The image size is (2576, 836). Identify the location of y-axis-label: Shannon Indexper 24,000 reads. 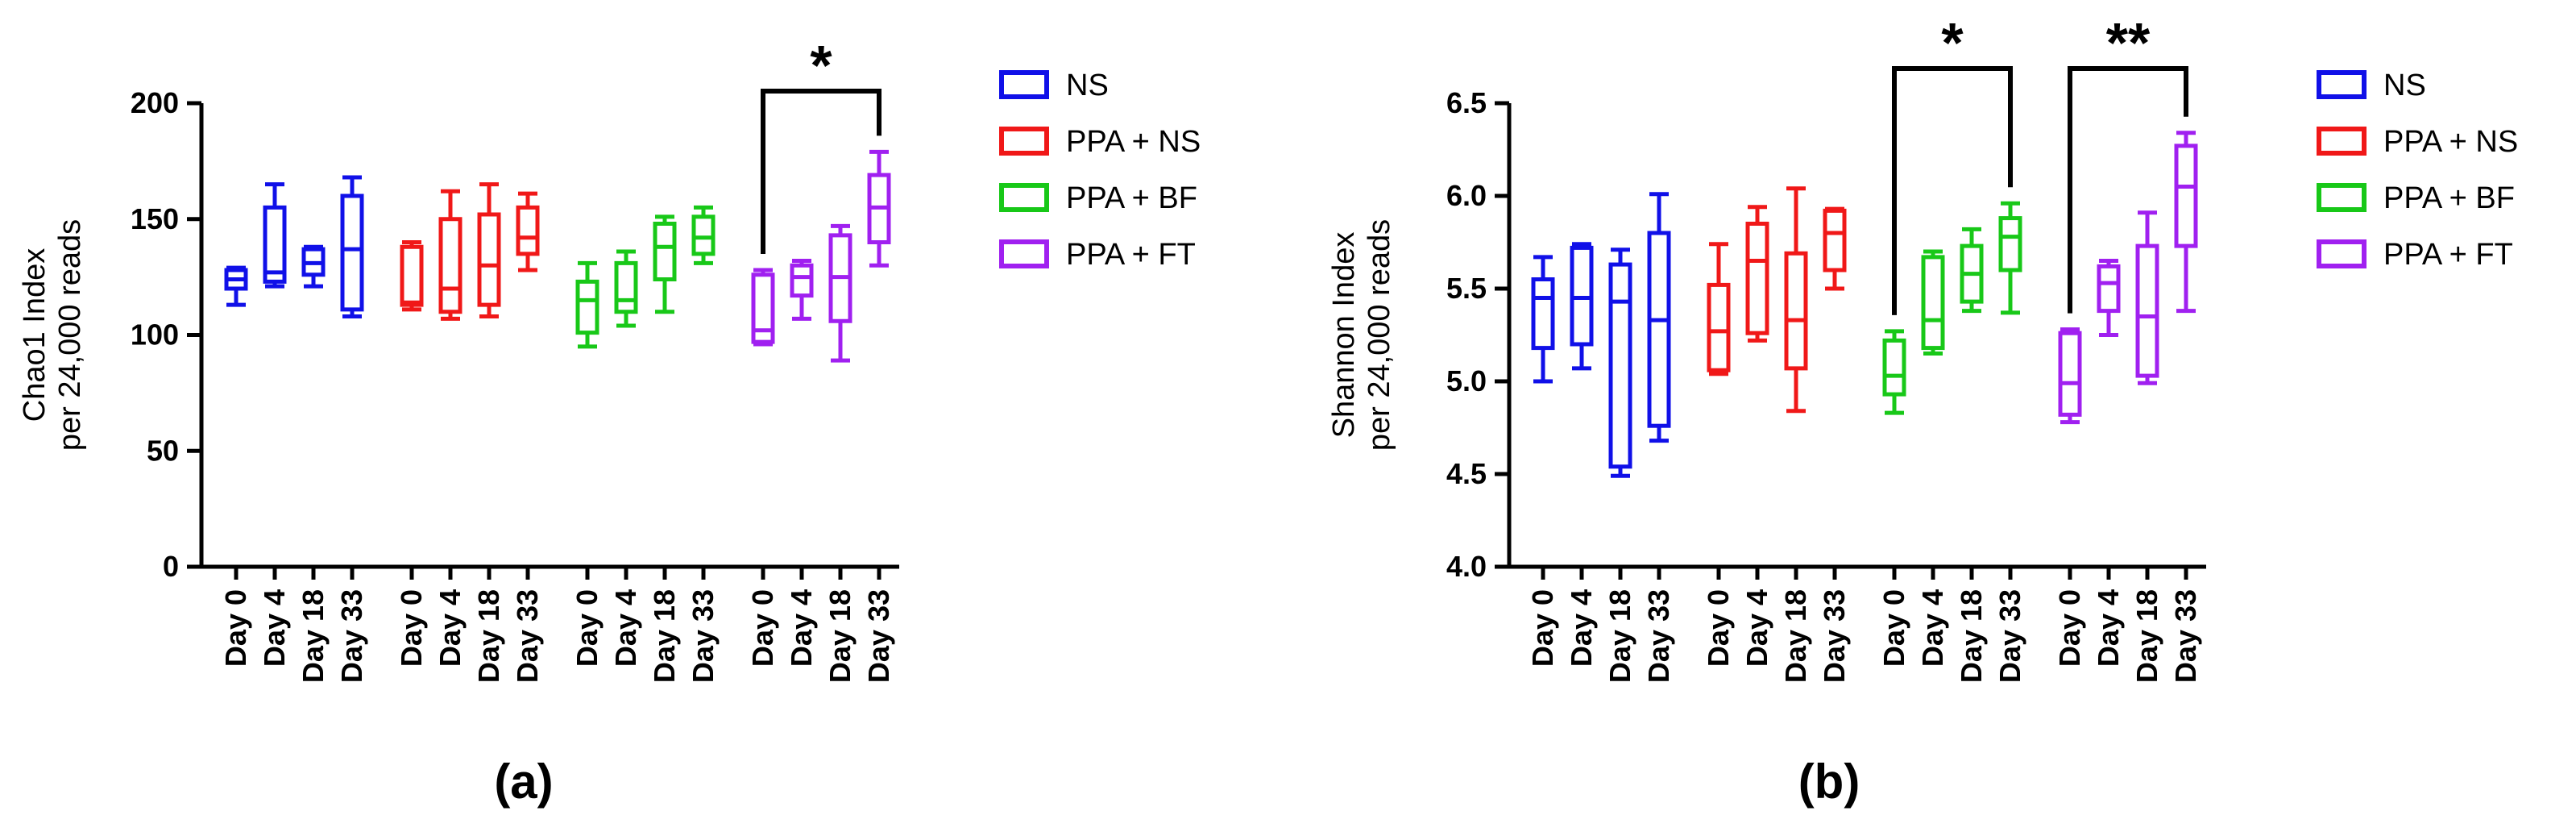
(1361, 335).